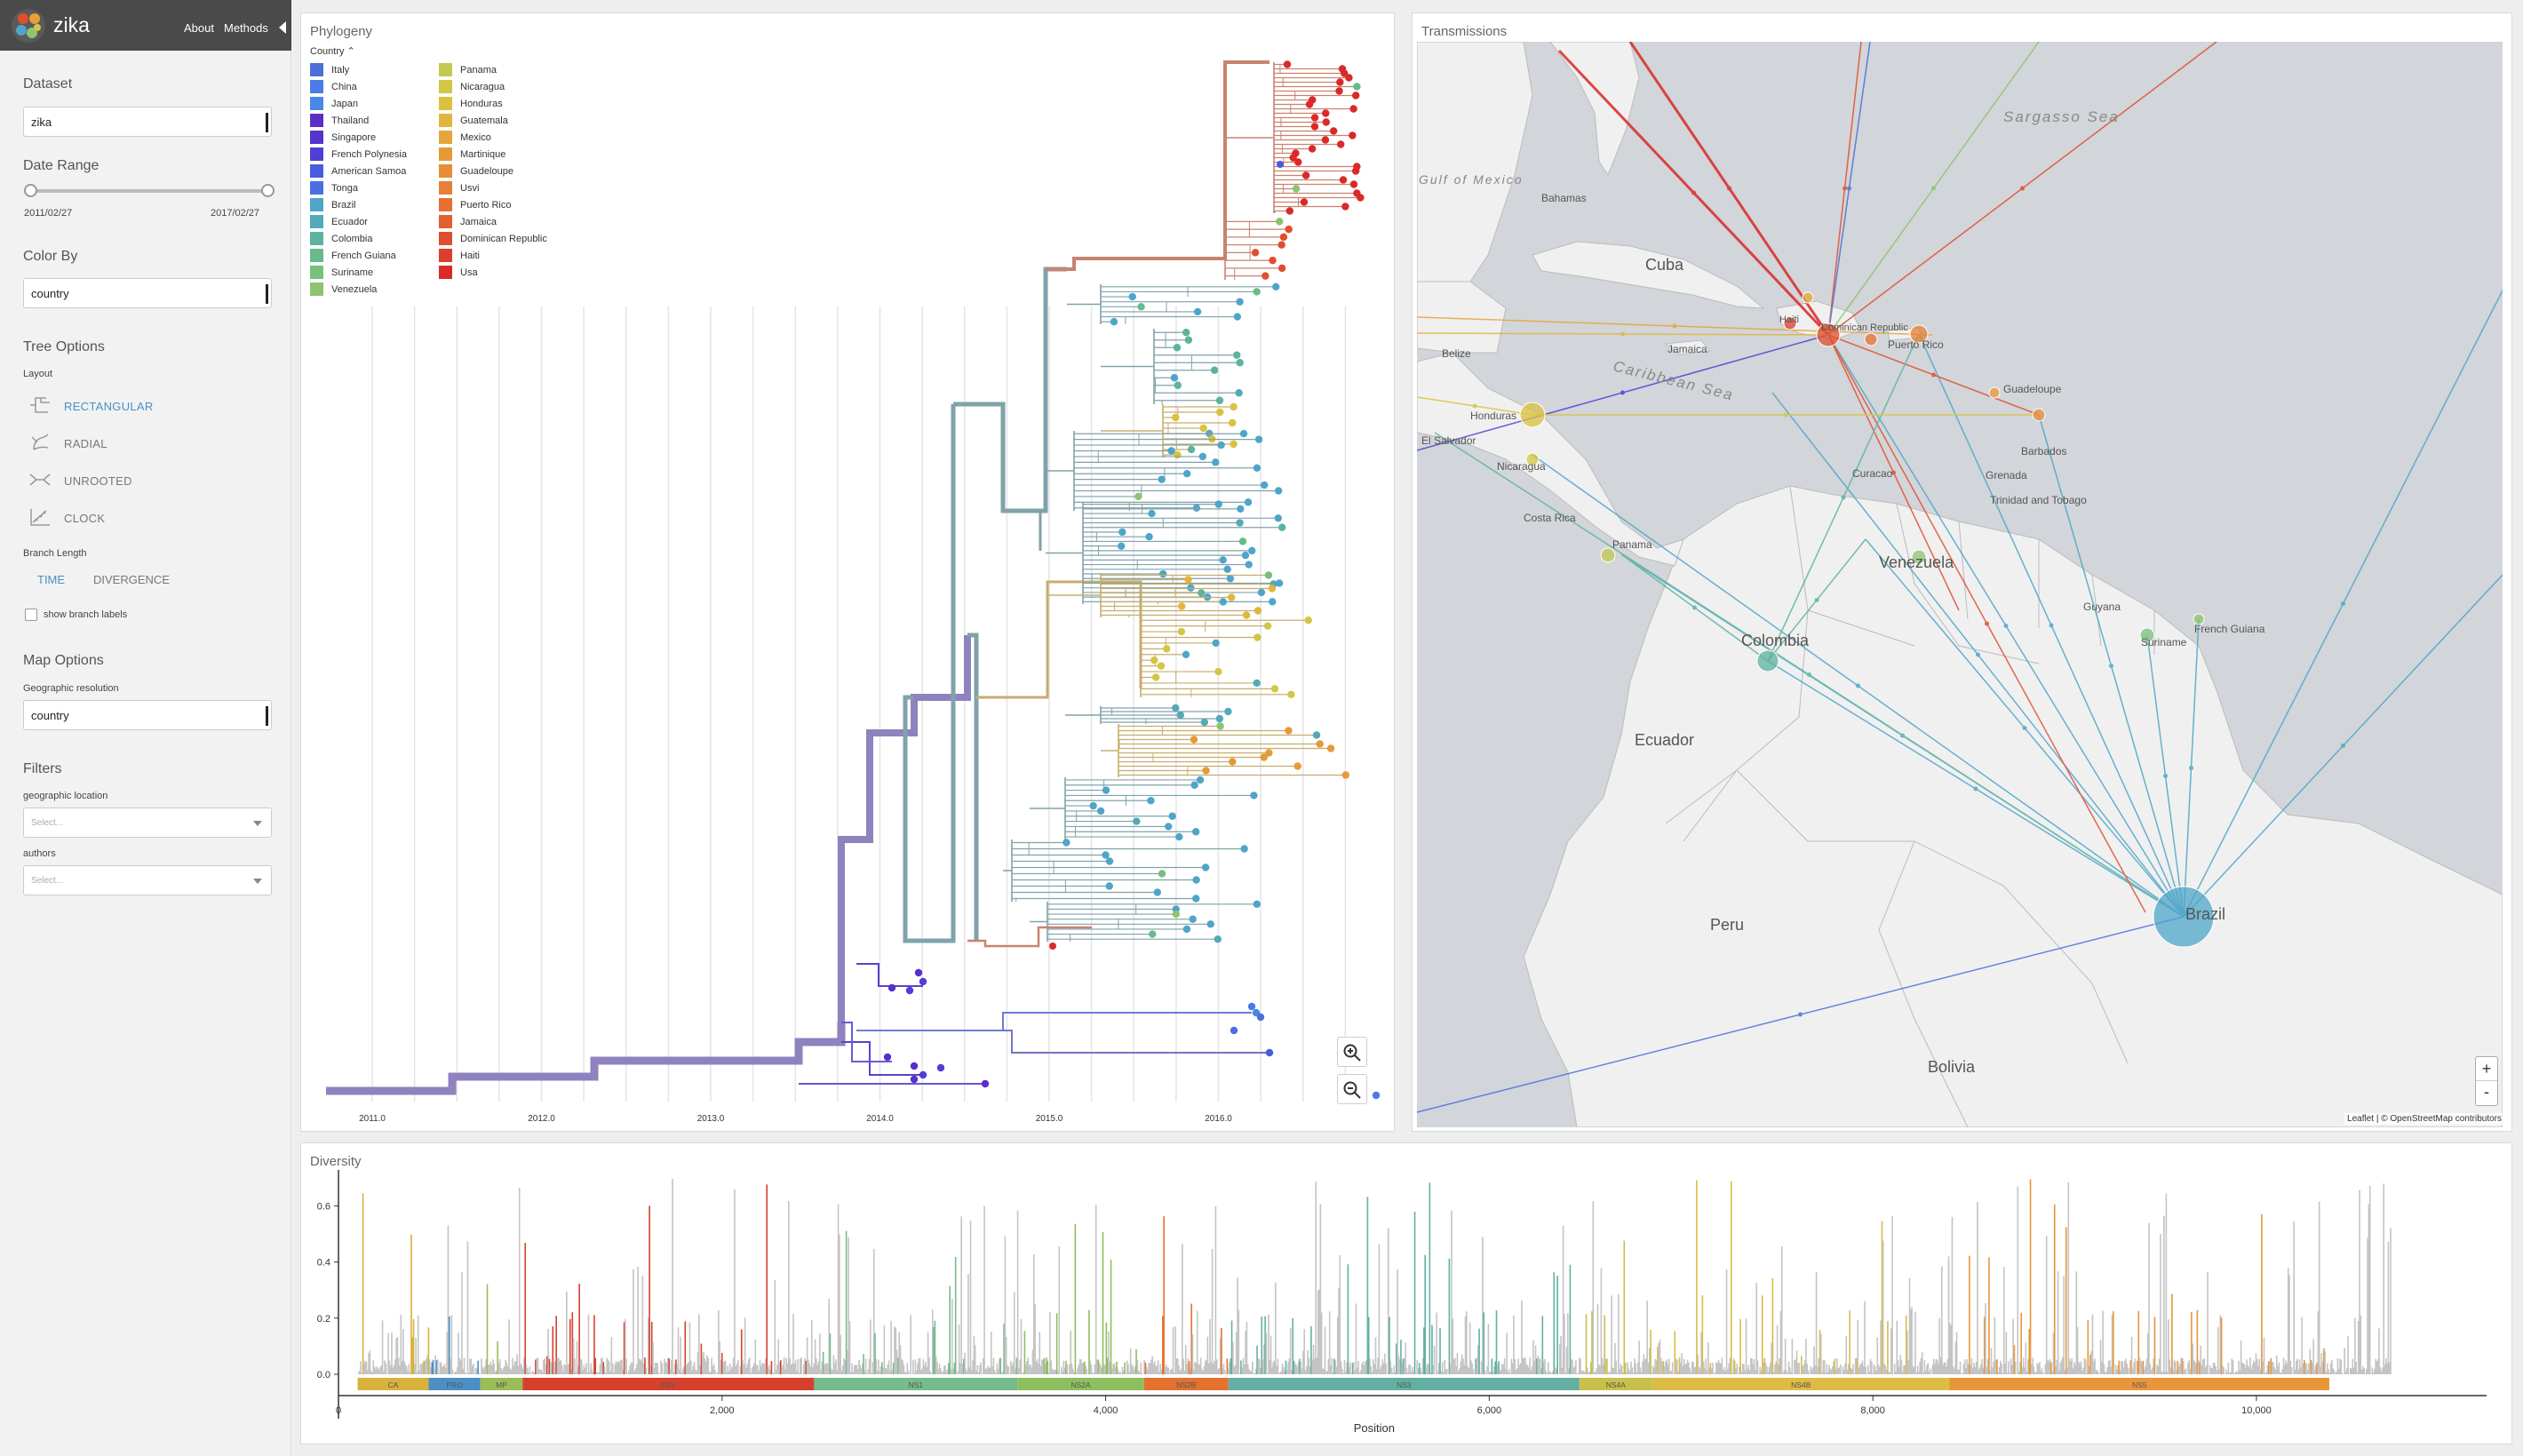 This screenshot has width=2523, height=1456. Describe the element at coordinates (372, 273) in the screenshot. I see `legend-item: Suriname` at that location.